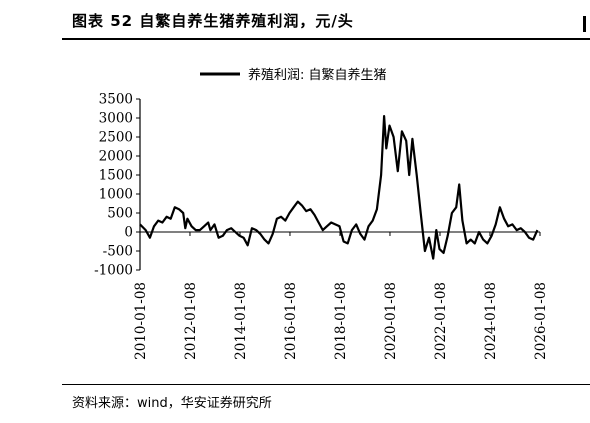  I want to click on y-tick-label: -500, so click(118, 252).